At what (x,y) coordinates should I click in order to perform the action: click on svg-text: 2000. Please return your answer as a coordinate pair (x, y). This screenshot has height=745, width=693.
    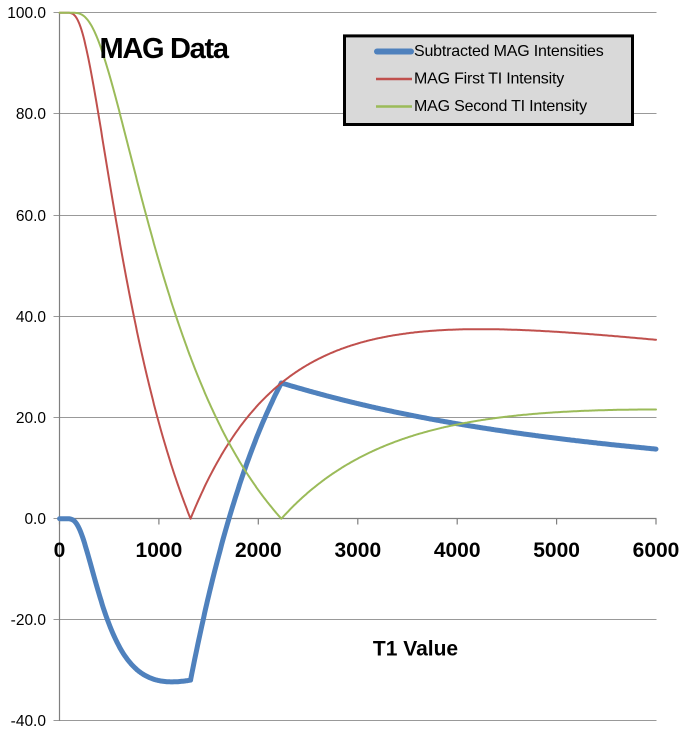
    Looking at the image, I should click on (258, 550).